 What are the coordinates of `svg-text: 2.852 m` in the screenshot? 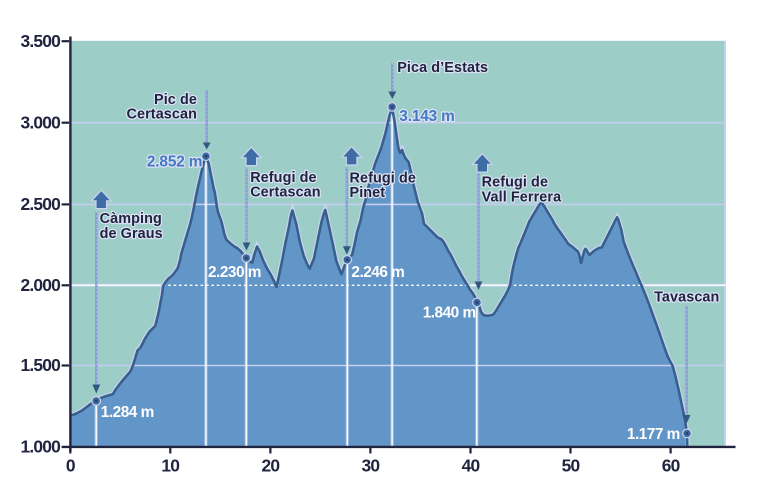 It's located at (174, 162).